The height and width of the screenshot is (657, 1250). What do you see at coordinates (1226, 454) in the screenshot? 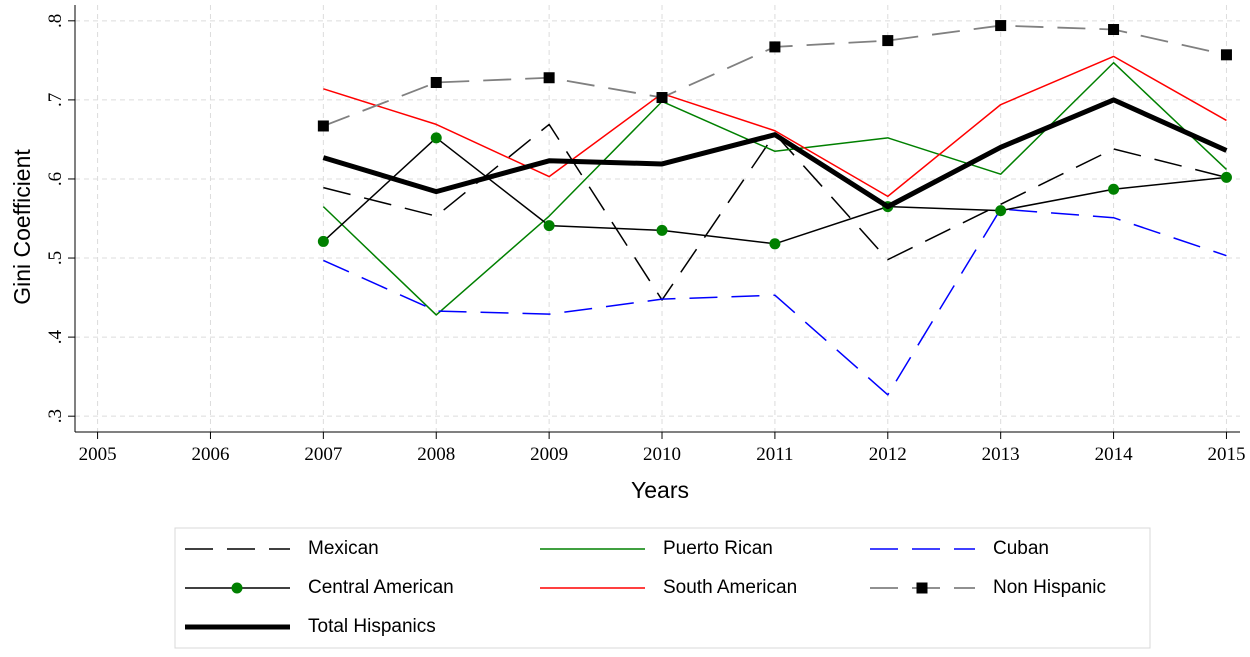
I see `x-tick-label: 2015` at bounding box center [1226, 454].